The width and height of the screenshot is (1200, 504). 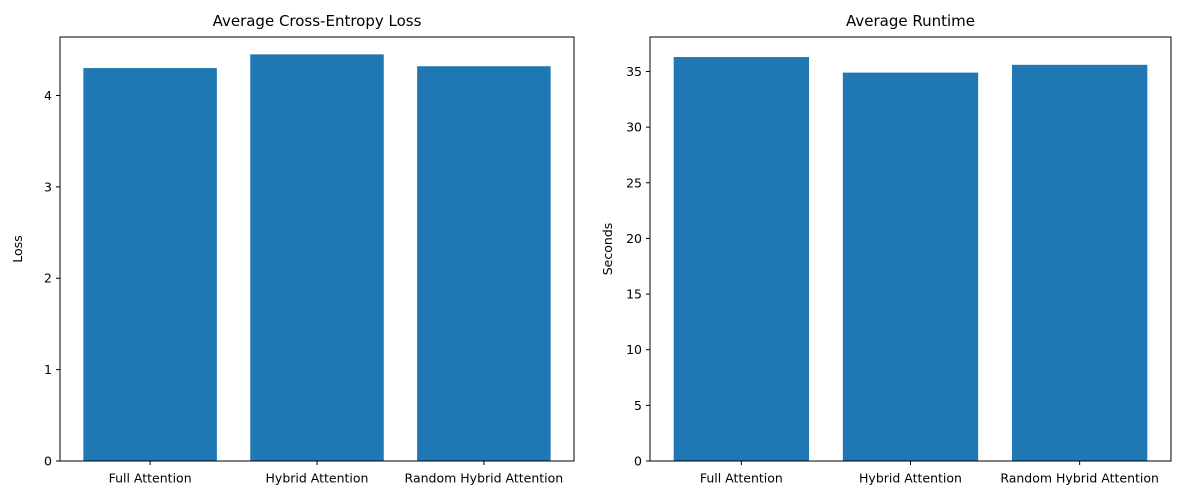 What do you see at coordinates (634, 71) in the screenshot?
I see `y-tick-label: 35` at bounding box center [634, 71].